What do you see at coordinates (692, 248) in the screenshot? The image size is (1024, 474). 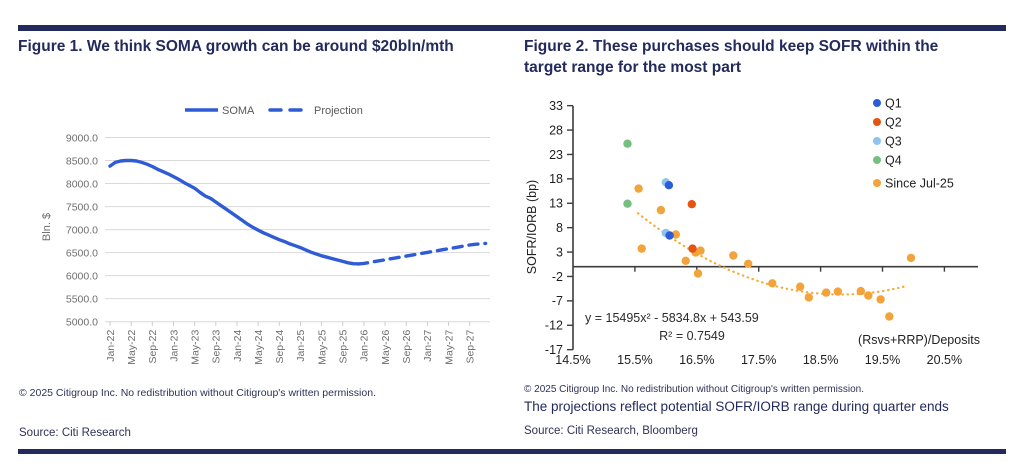 I see `scatter-point-q2` at bounding box center [692, 248].